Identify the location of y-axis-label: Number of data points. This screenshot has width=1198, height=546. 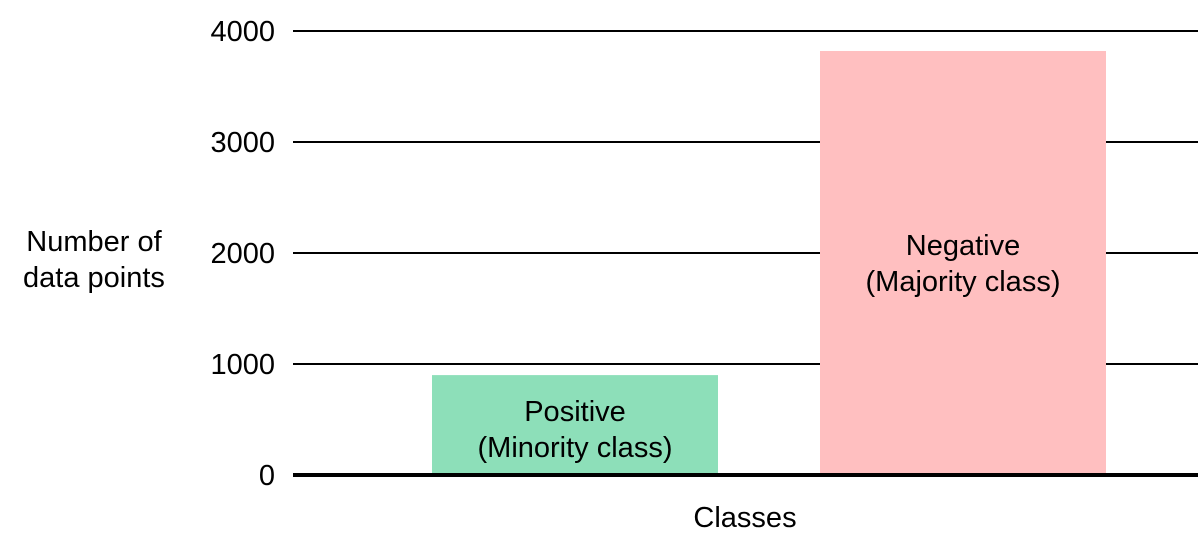
(94, 260).